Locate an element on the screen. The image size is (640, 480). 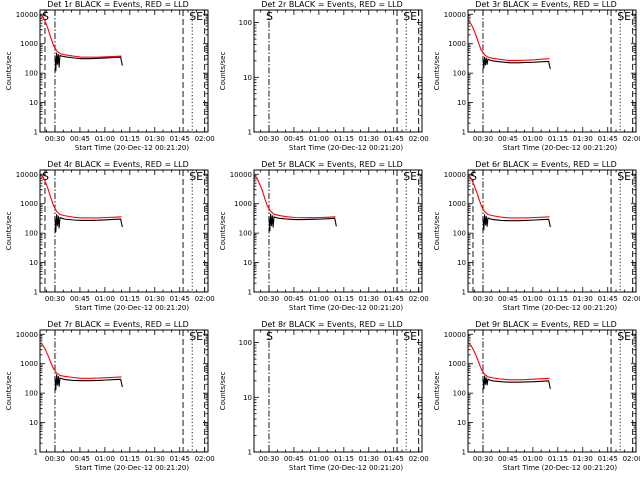
chart-title: Det 7r BLACK = Events, RED = LLD is located at coordinates (118, 324).